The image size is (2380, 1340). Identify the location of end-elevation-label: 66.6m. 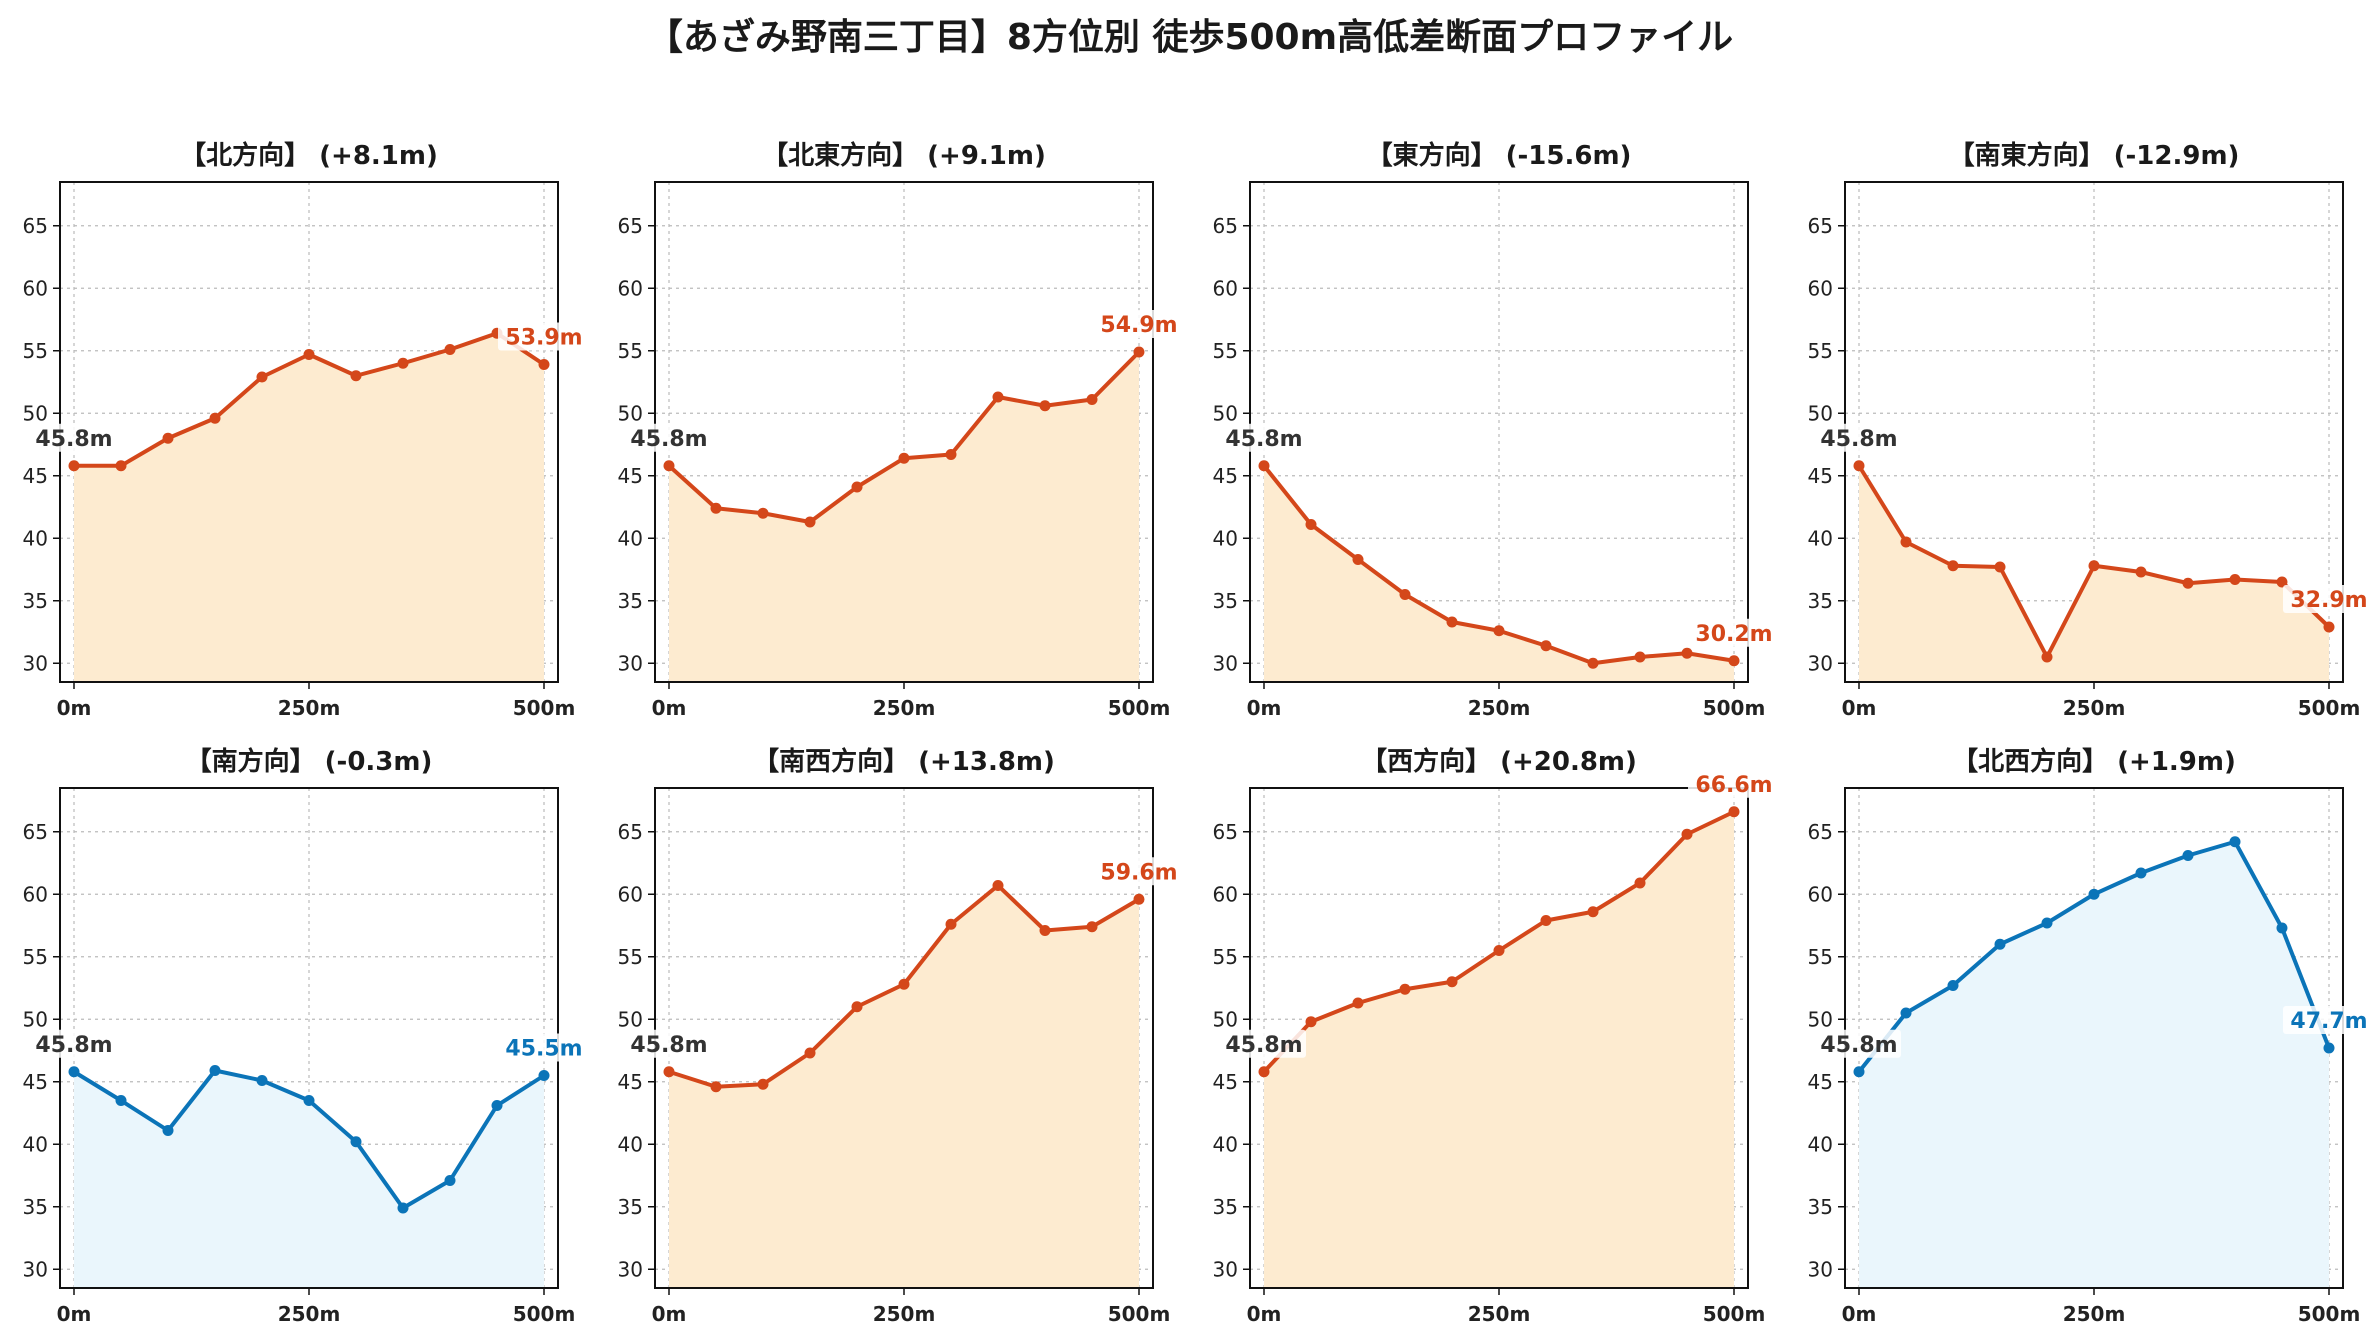
(1733, 785).